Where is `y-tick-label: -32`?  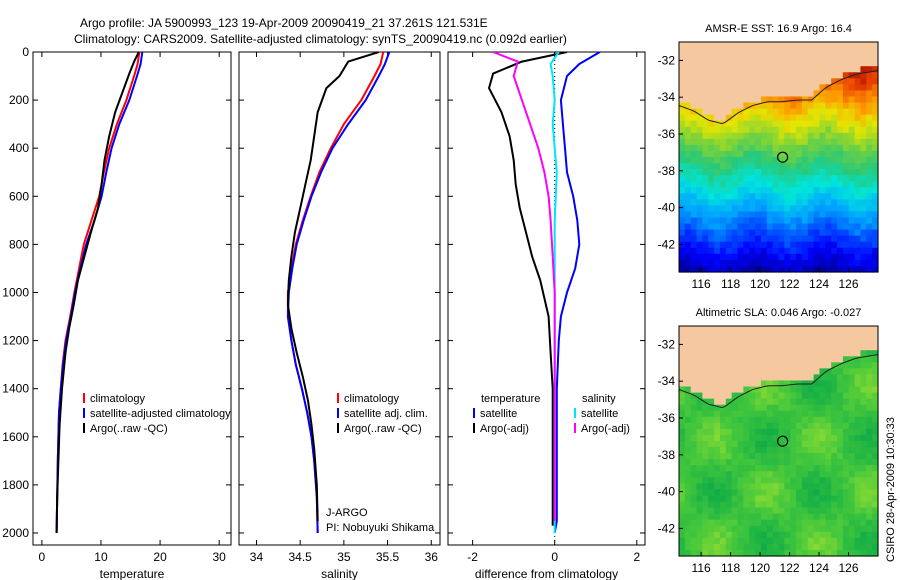 y-tick-label: -32 is located at coordinates (667, 344).